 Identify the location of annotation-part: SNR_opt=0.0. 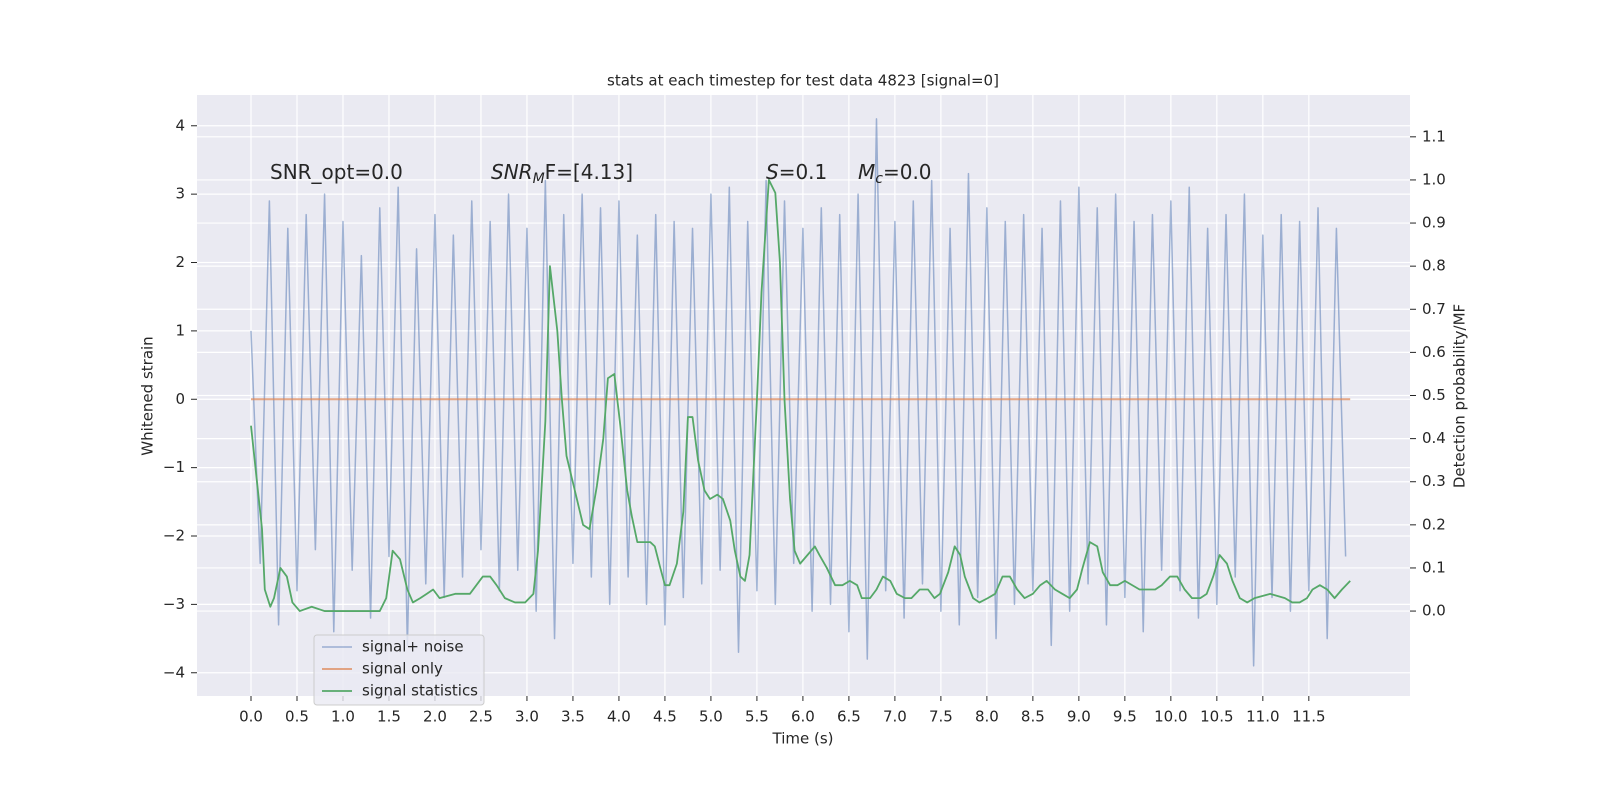
(336, 172).